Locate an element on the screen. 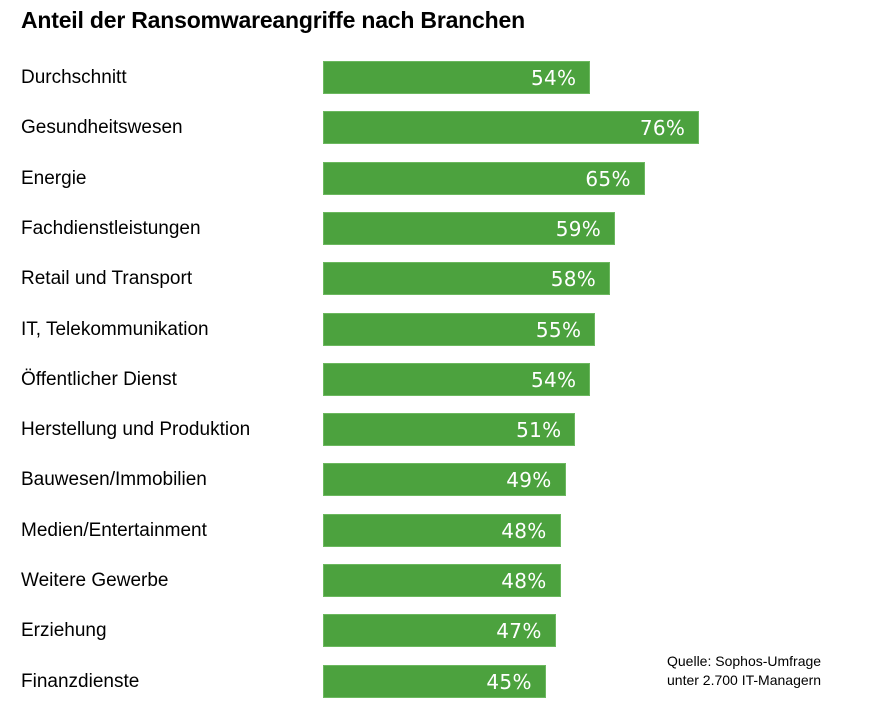 The width and height of the screenshot is (885, 707). bar-value-label: 65% is located at coordinates (608, 178).